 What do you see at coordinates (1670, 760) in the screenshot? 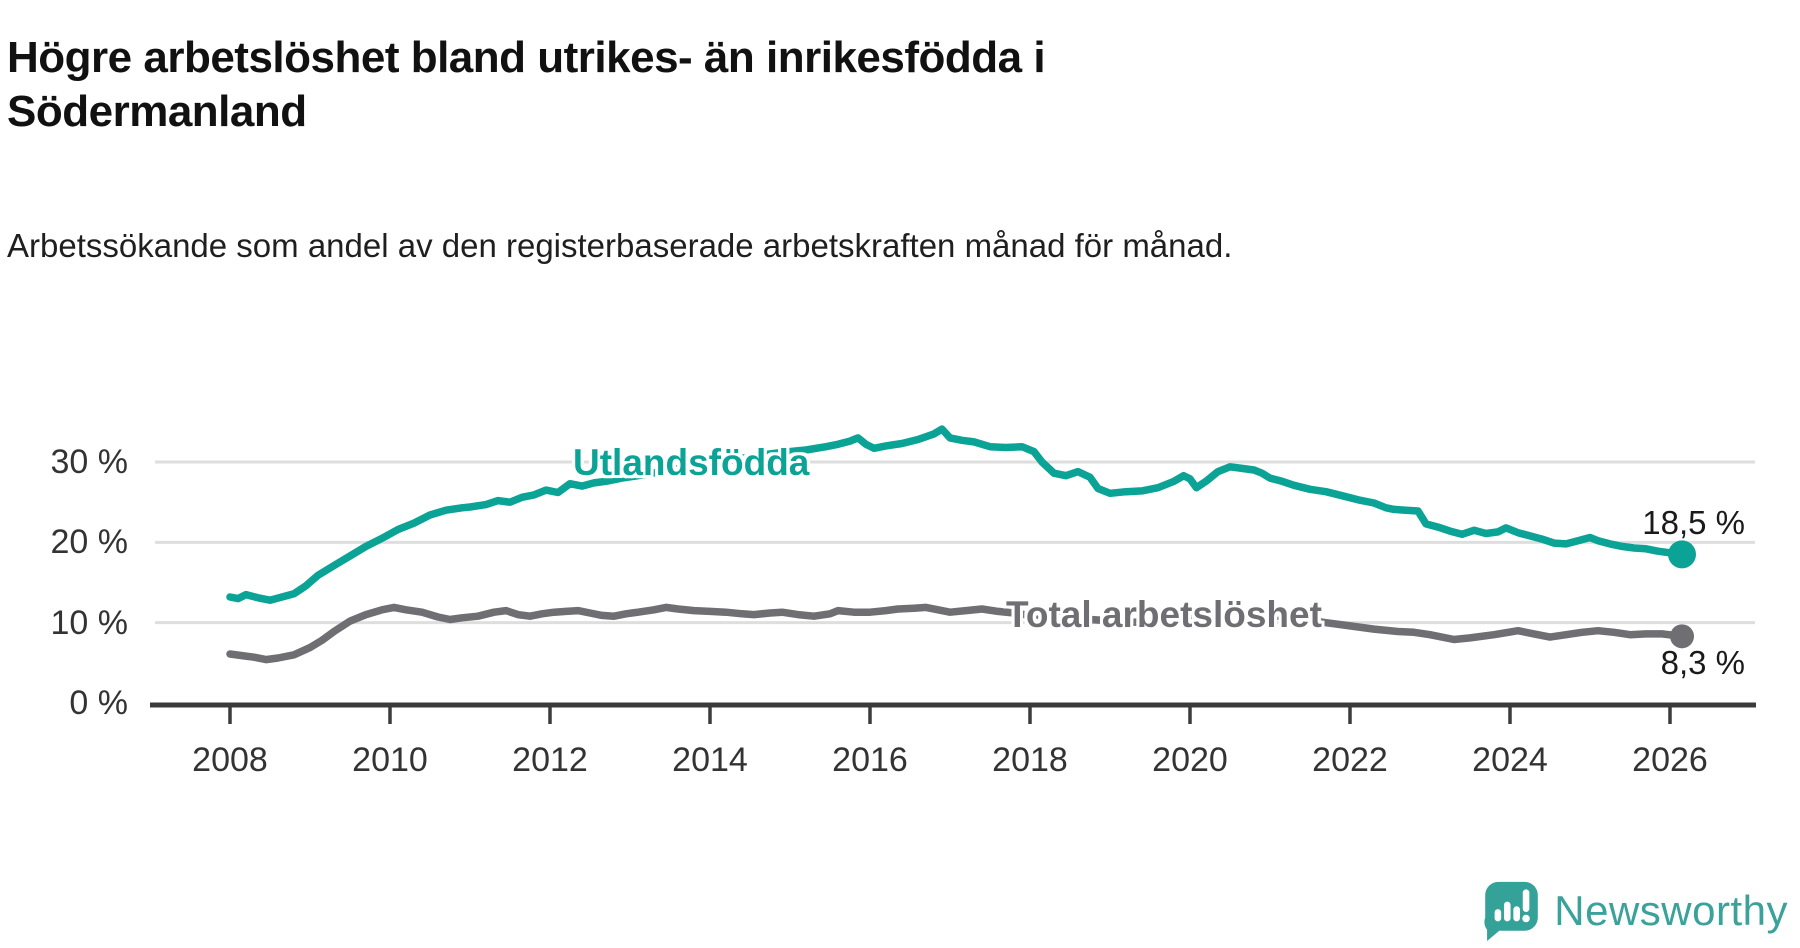
I see `x-tick-label-2026: 2026` at bounding box center [1670, 760].